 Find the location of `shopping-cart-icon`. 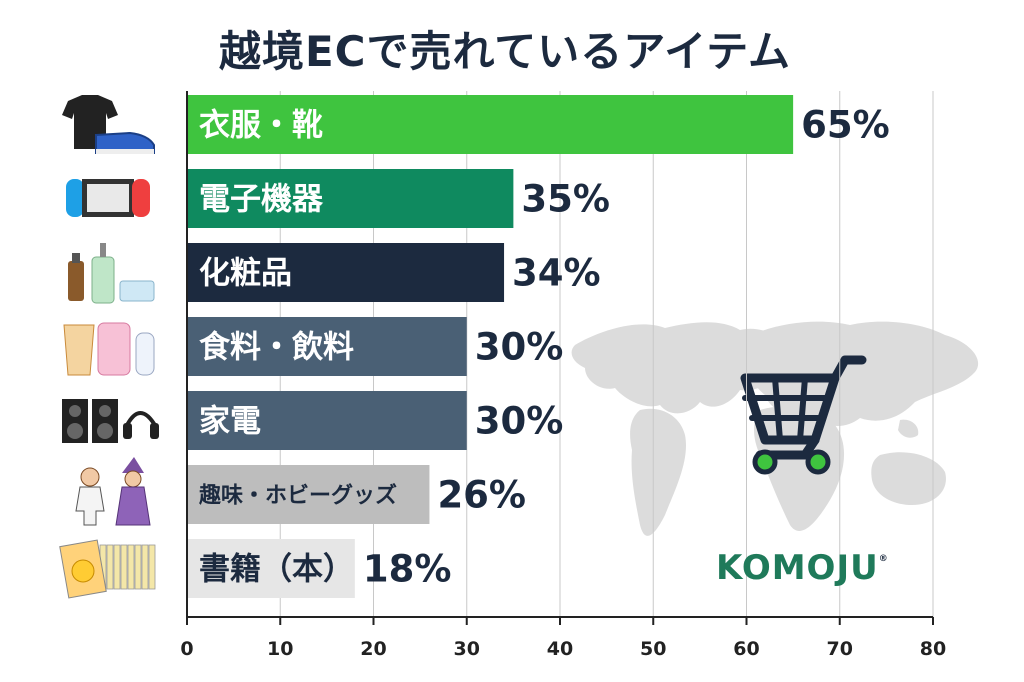

shopping-cart-icon is located at coordinates (803, 415).